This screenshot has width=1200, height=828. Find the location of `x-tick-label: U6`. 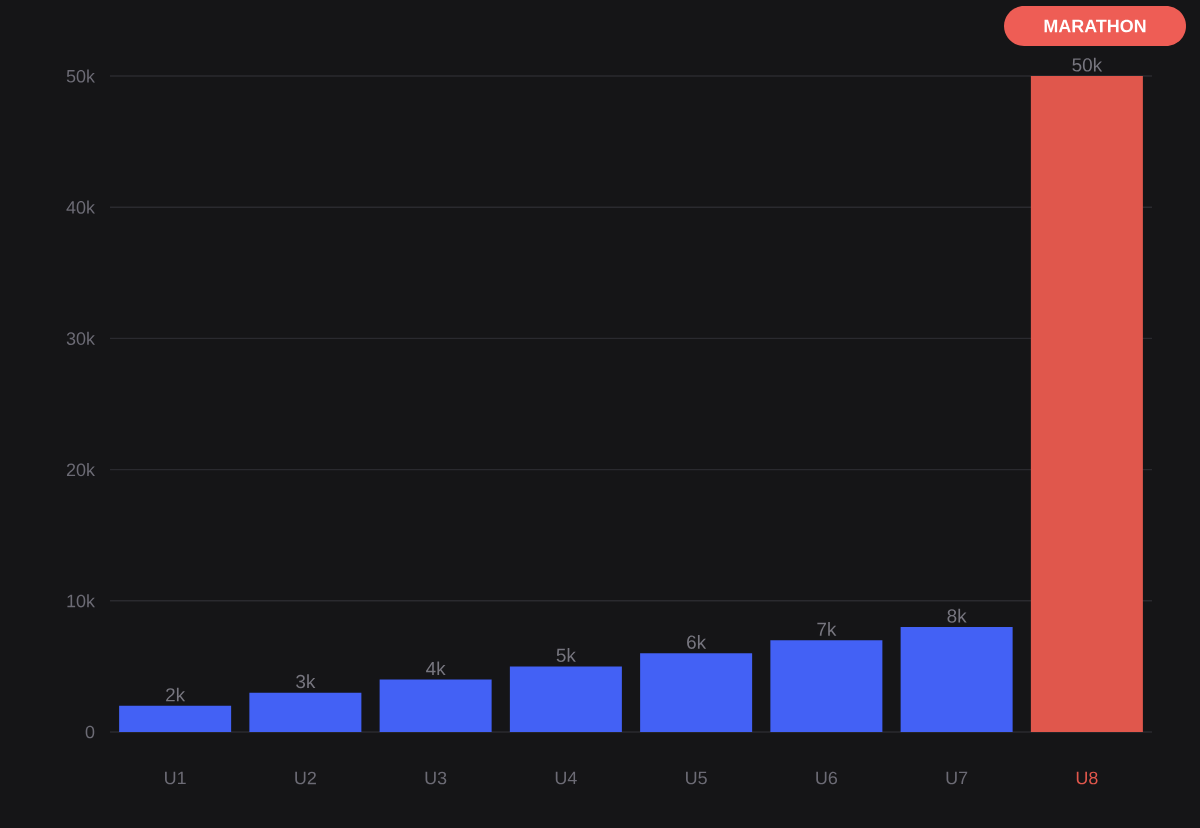

x-tick-label: U6 is located at coordinates (827, 778).